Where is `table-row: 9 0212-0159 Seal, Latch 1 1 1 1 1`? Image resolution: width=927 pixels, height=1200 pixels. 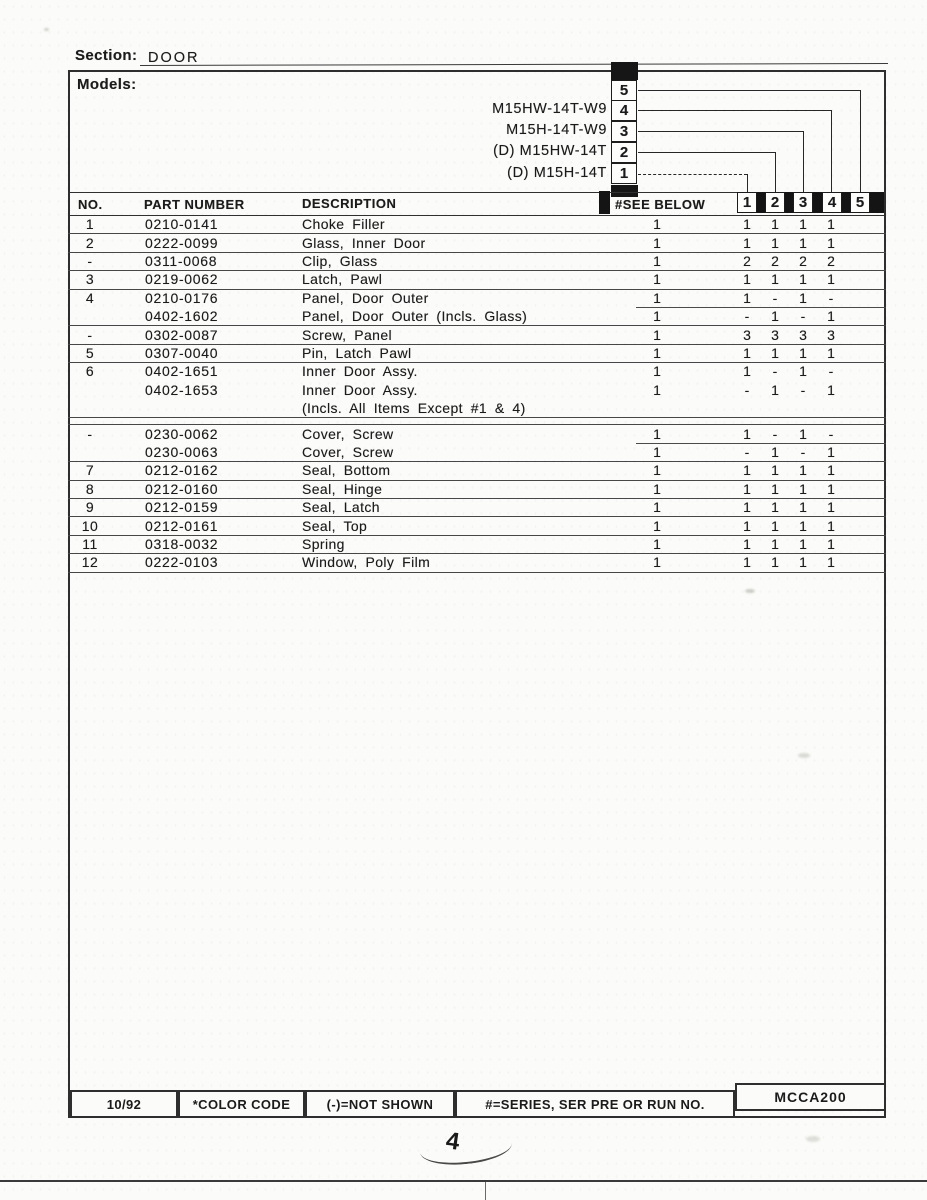
table-row: 9 0212-0159 Seal, Latch 1 1 1 1 1 is located at coordinates (477, 508).